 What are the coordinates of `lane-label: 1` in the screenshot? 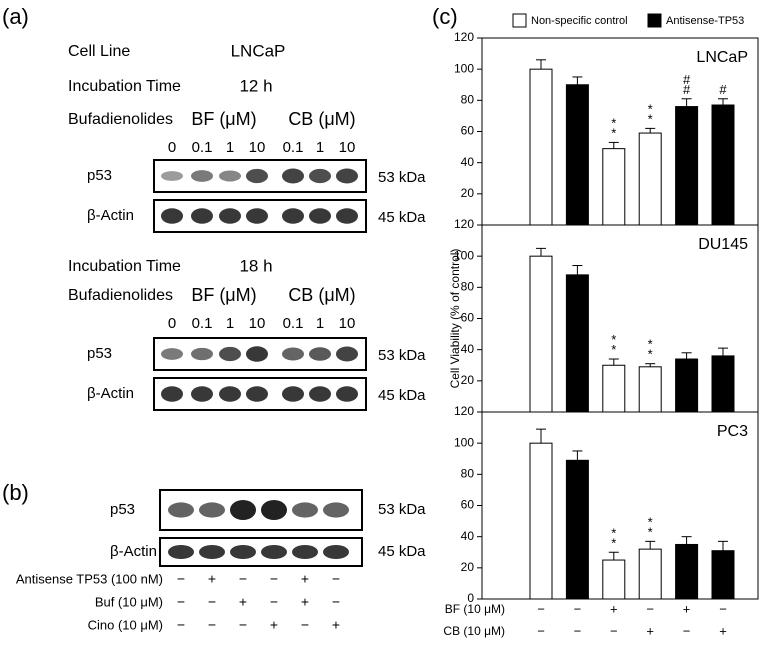 It's located at (320, 323).